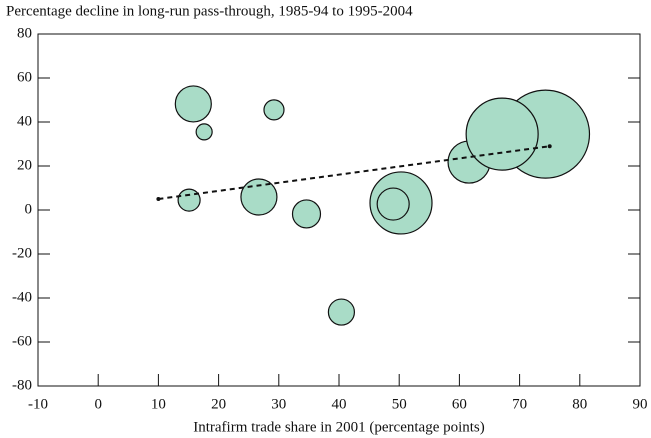 This screenshot has height=438, width=651. Describe the element at coordinates (22, 253) in the screenshot. I see `y-tick-label: -20` at that location.